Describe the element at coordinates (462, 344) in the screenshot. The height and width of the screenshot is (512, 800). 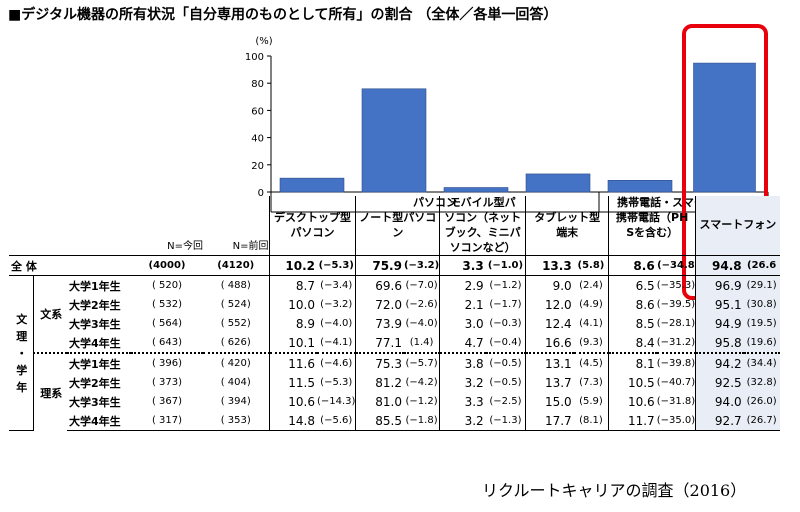
I see `value-cell: 4.7` at that location.